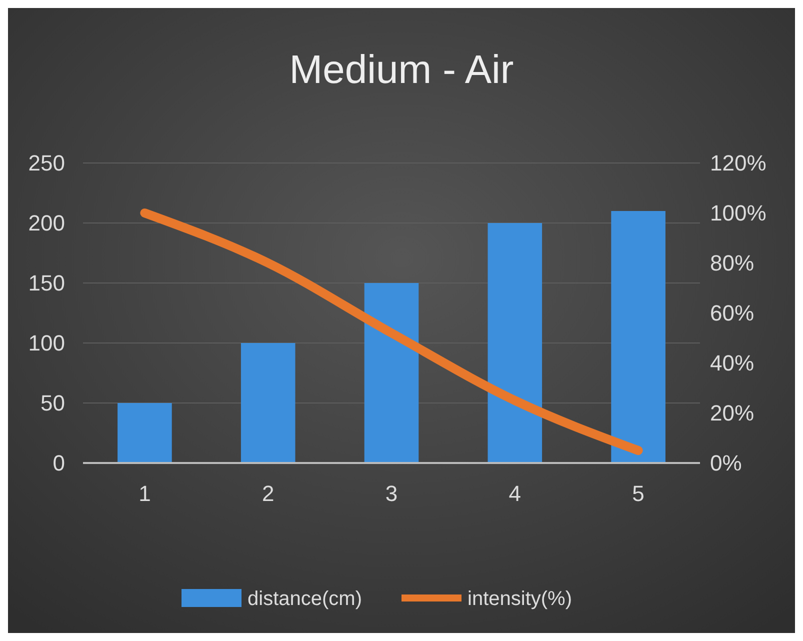 This screenshot has height=641, width=803. I want to click on y-tick-label: 50, so click(52, 403).